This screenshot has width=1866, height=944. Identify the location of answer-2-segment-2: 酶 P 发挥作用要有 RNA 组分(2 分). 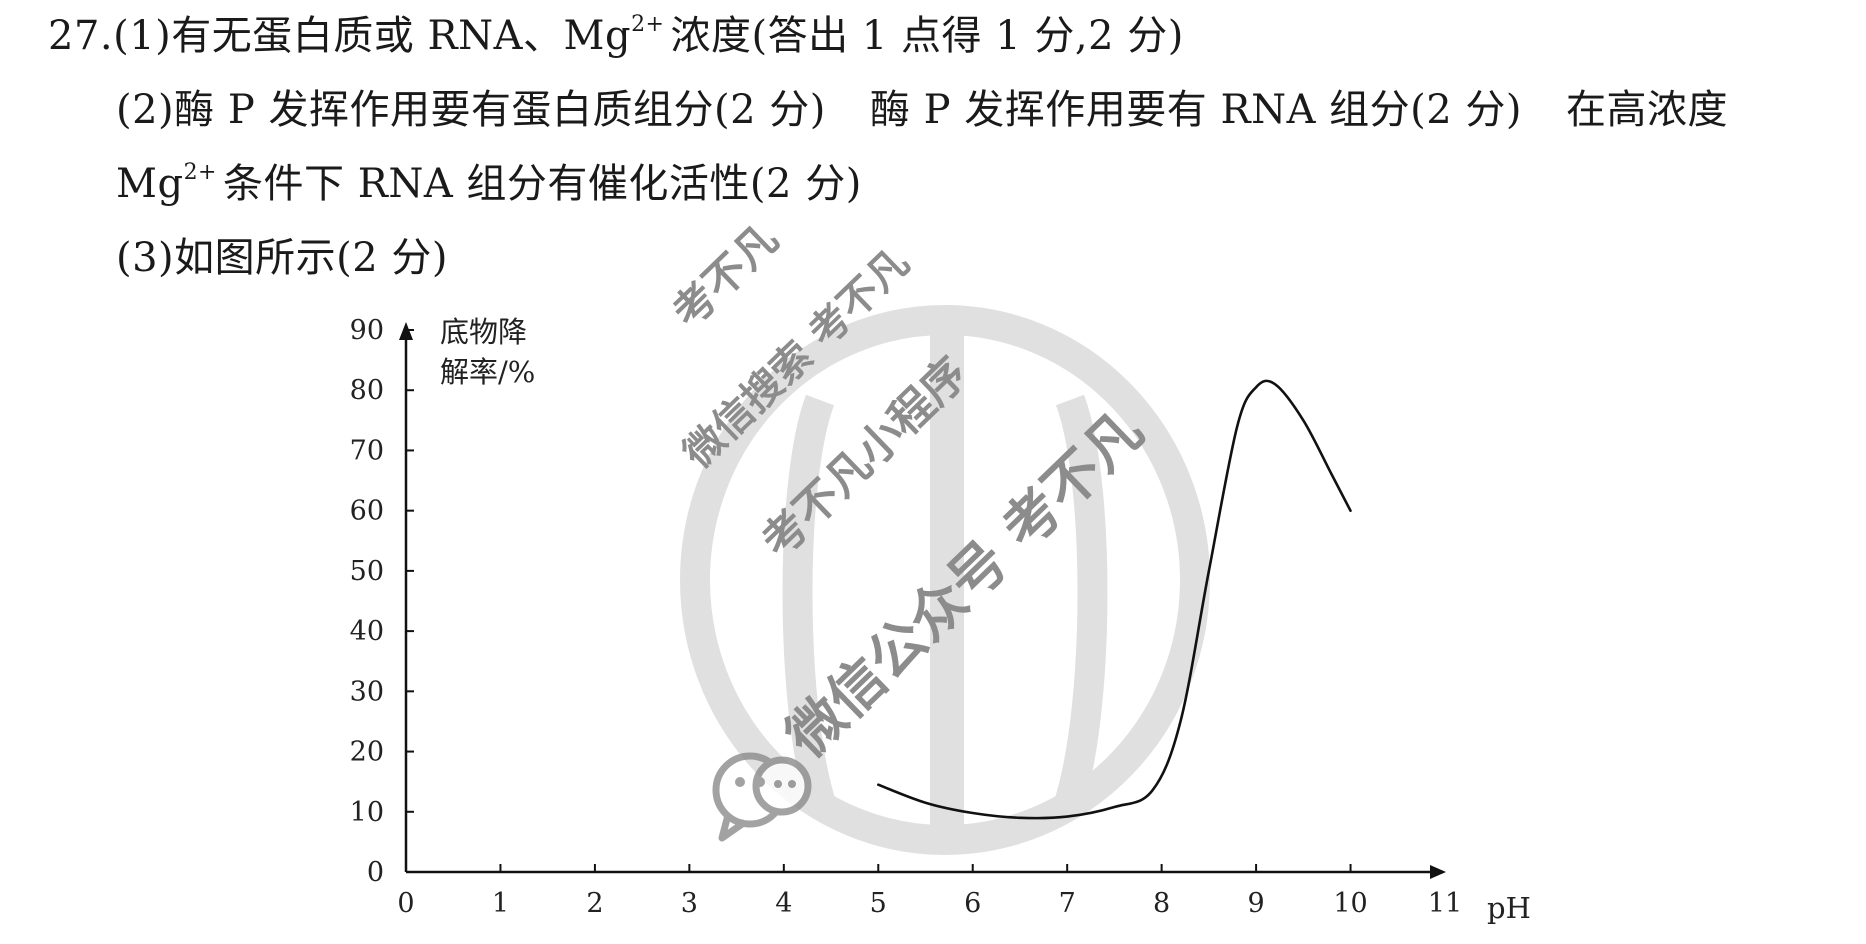
(1196, 110).